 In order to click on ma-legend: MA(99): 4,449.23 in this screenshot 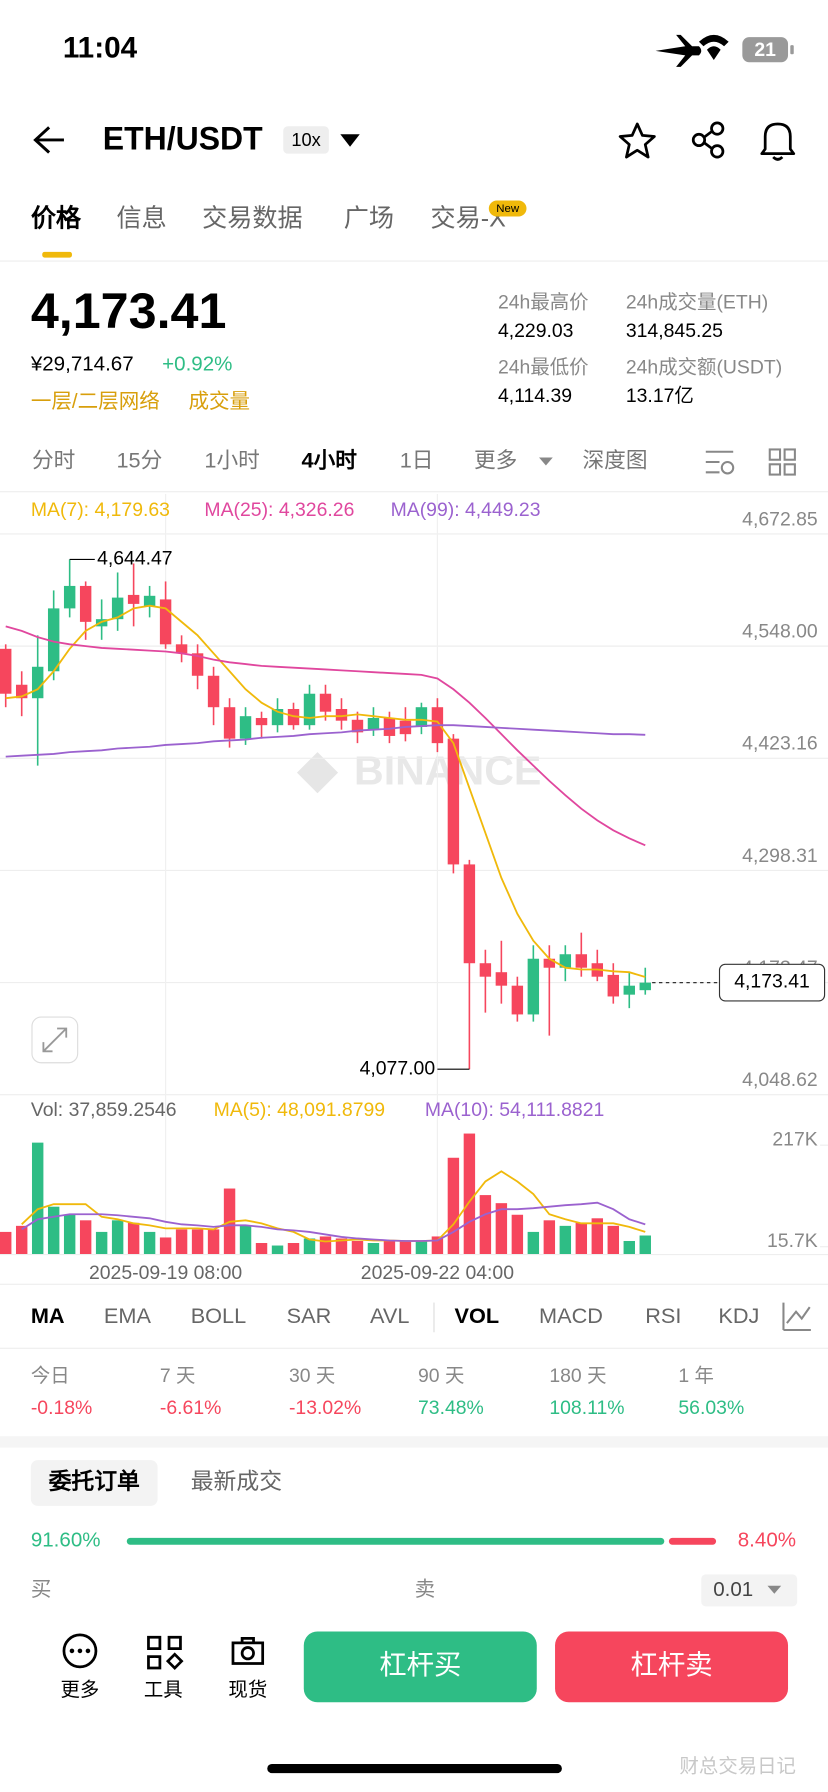, I will do `click(466, 510)`.